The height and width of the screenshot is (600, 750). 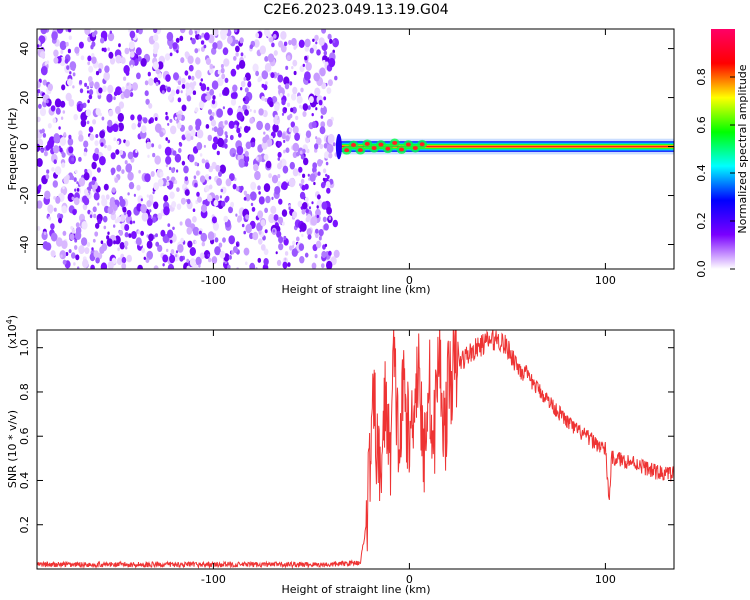 What do you see at coordinates (12, 332) in the screenshot?
I see `snr-y-multiplier: (x104)` at bounding box center [12, 332].